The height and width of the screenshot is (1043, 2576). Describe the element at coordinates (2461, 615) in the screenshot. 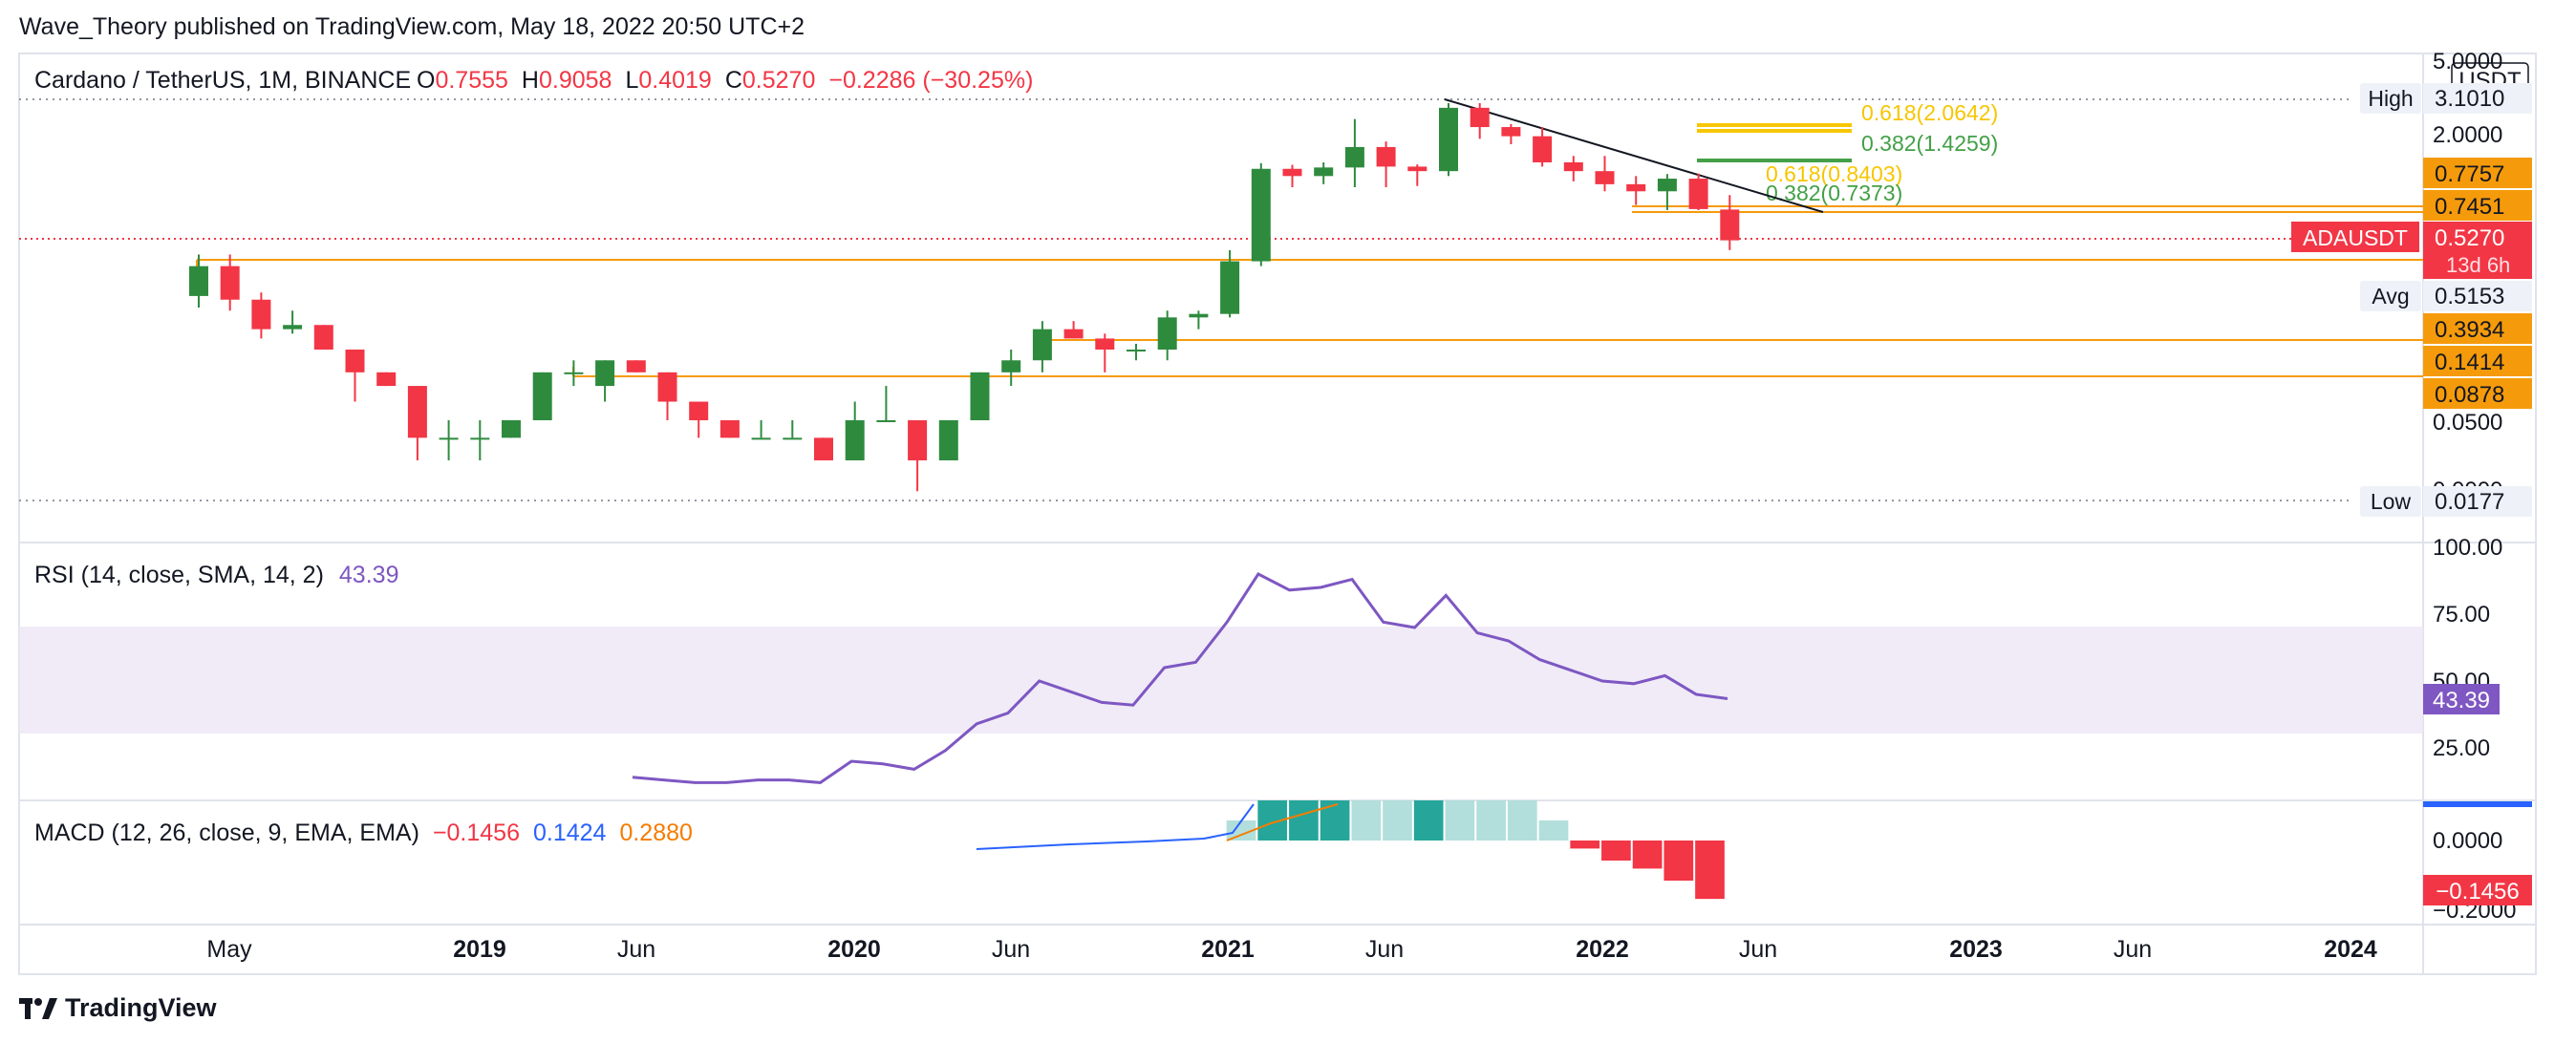

I see `rsi-tick-label: 75.00` at that location.